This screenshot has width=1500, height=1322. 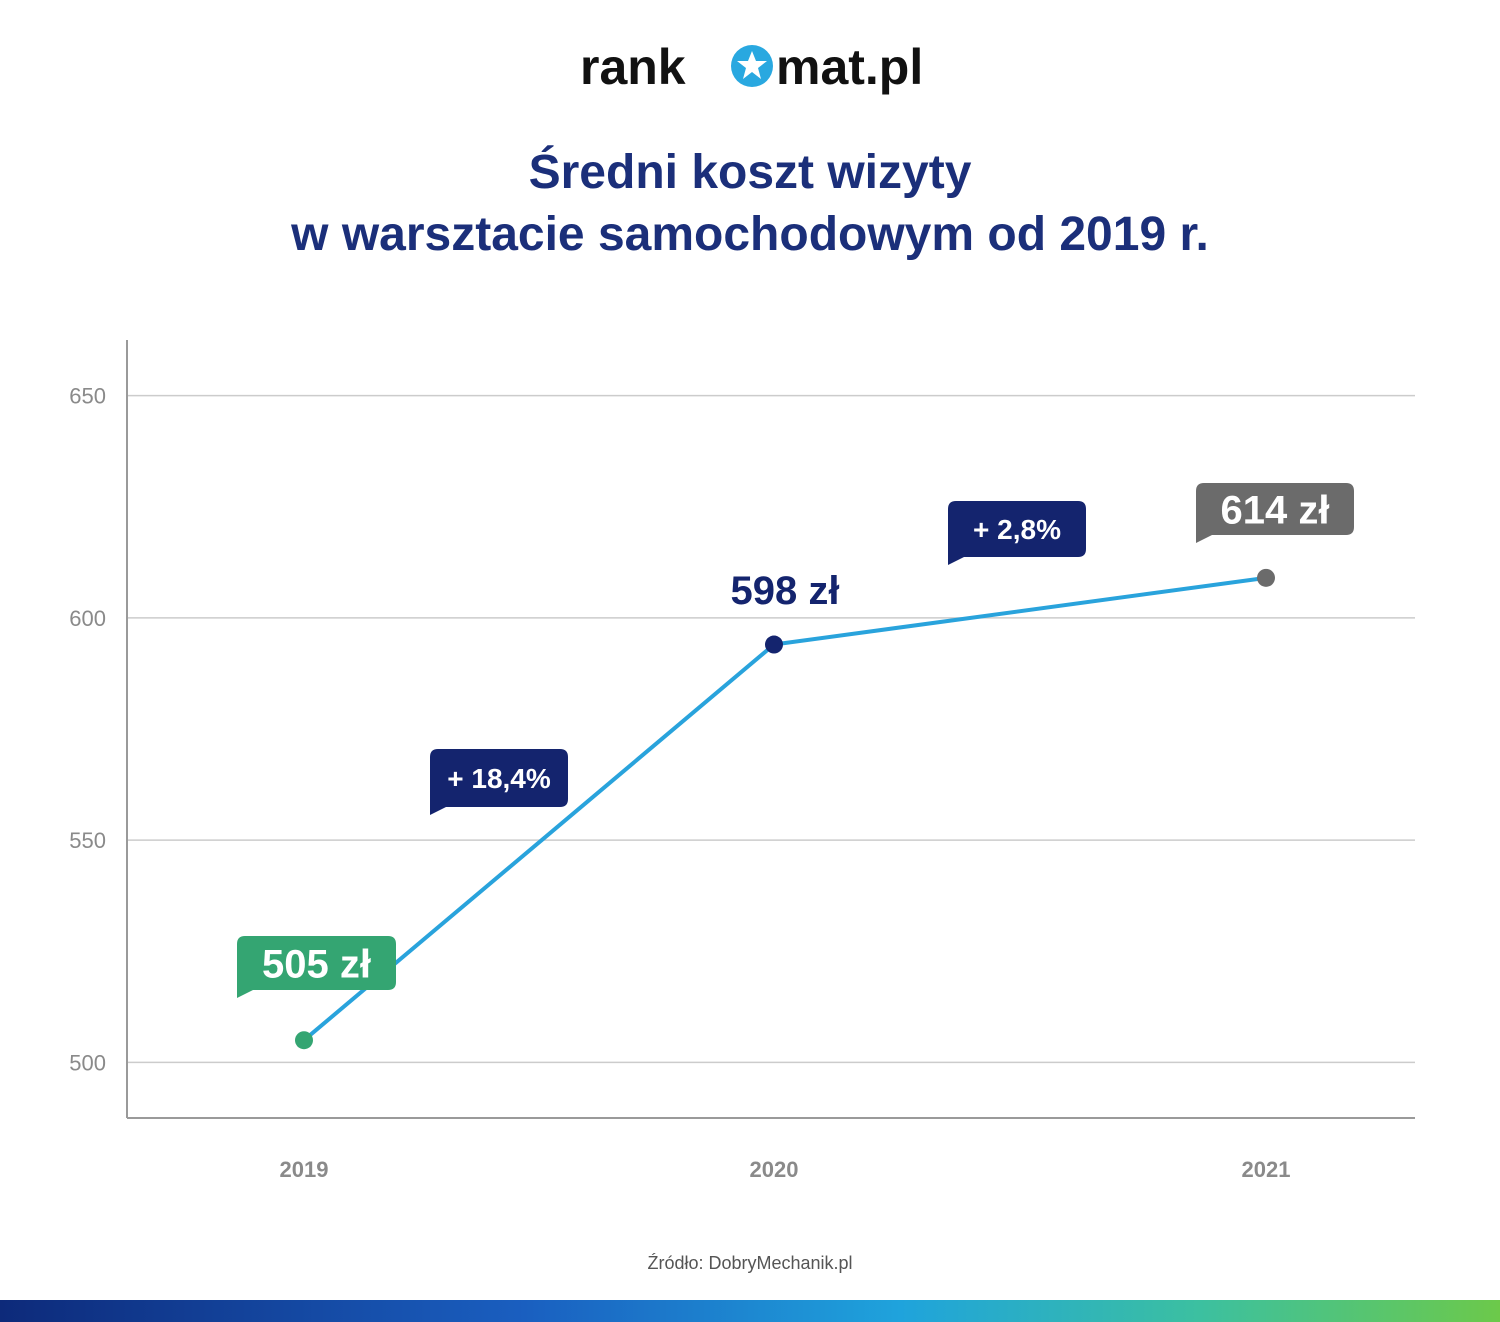 What do you see at coordinates (848, 67) in the screenshot?
I see `logo-text-right: mat.pl` at bounding box center [848, 67].